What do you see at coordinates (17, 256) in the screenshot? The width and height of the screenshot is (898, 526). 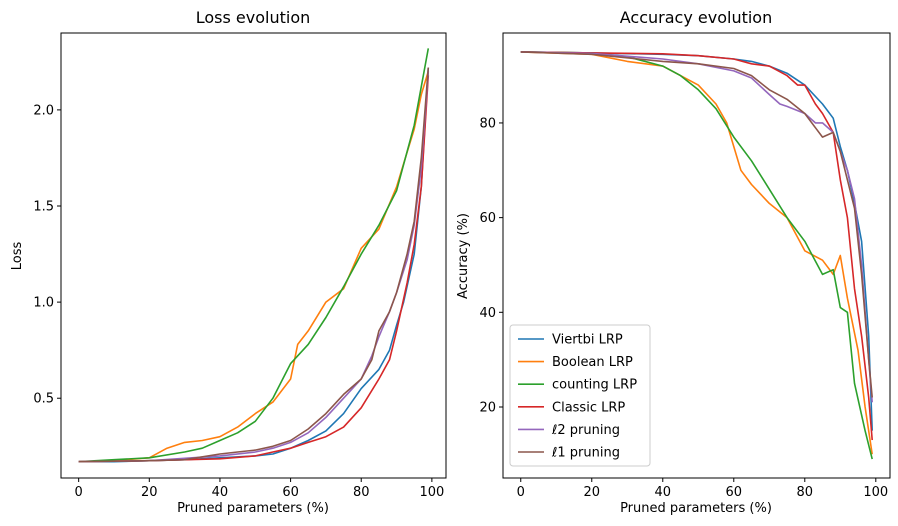 I see `loss-y-axis-label: Loss` at bounding box center [17, 256].